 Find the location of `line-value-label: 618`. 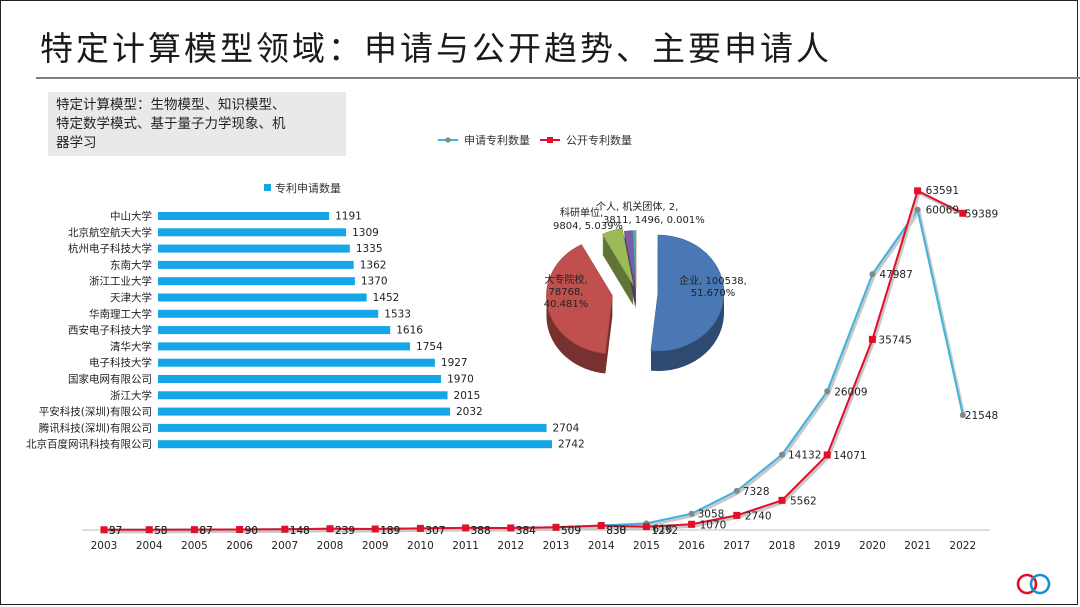

line-value-label: 618 is located at coordinates (662, 530).